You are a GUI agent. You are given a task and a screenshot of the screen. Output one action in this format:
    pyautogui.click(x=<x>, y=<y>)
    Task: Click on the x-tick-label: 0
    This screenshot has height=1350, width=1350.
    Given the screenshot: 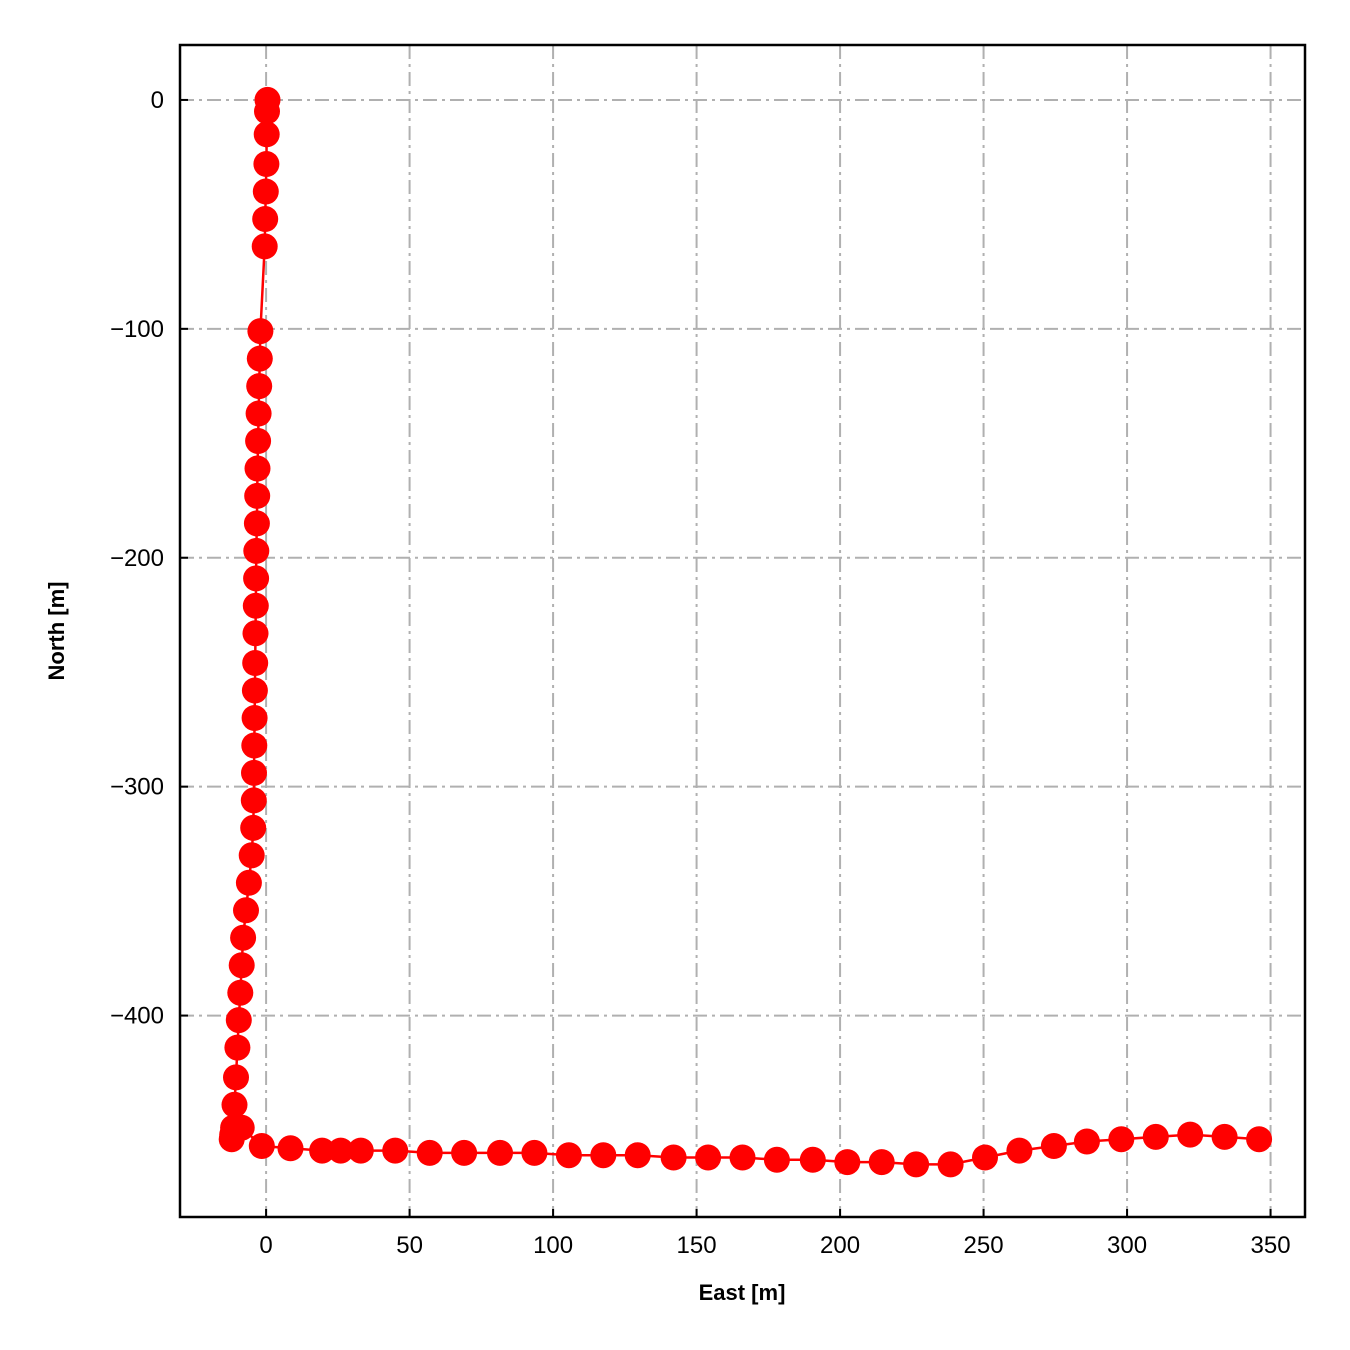 What is the action you would take?
    pyautogui.click(x=265, y=1245)
    